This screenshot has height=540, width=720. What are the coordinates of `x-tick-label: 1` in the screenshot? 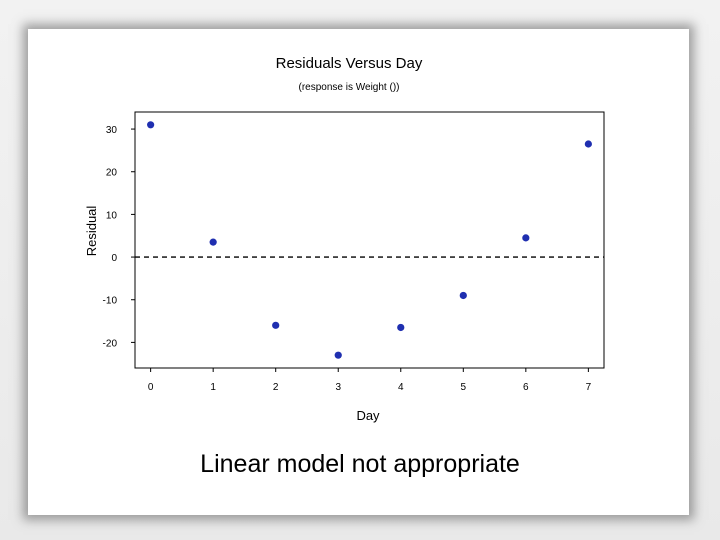 It's located at (213, 387).